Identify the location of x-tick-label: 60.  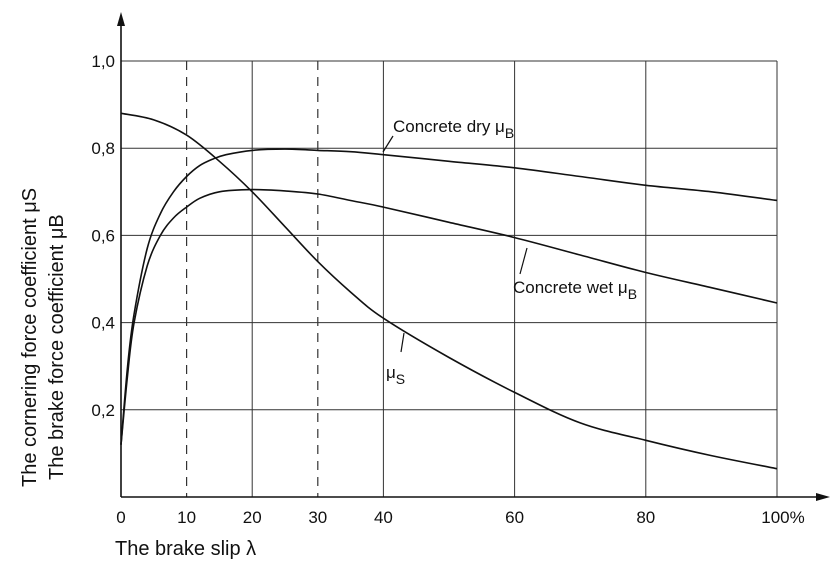
(514, 517).